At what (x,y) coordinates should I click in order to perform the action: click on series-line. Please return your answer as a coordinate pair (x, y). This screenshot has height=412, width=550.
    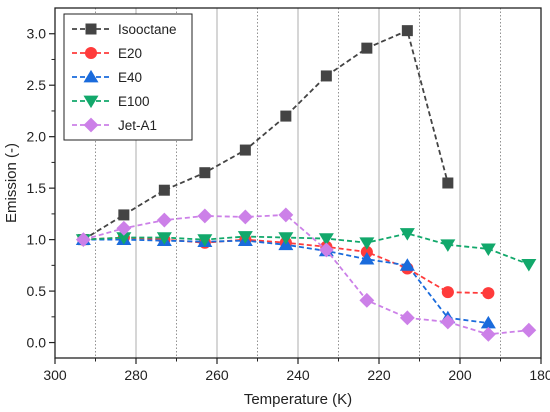
    Looking at the image, I should click on (306, 249).